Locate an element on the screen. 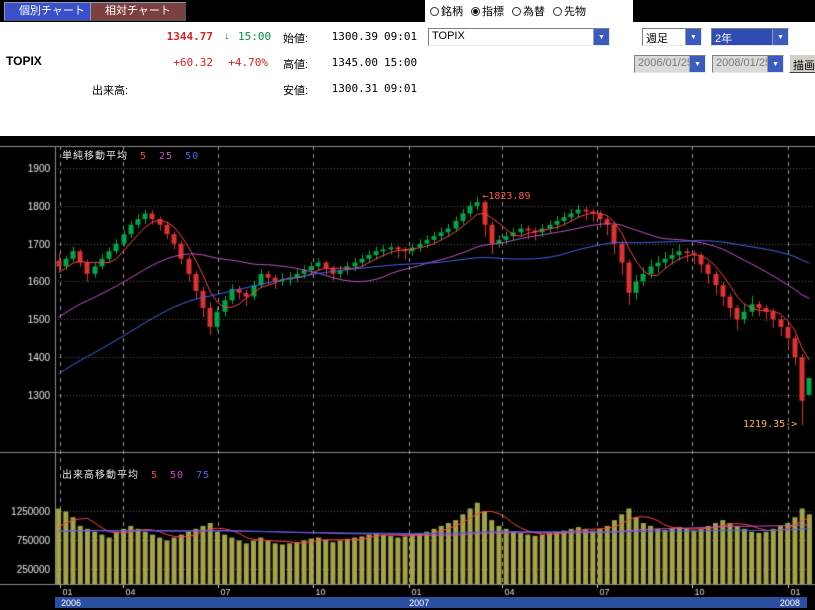  price-ma-legend-label: 単純移動平均 is located at coordinates (95, 156).